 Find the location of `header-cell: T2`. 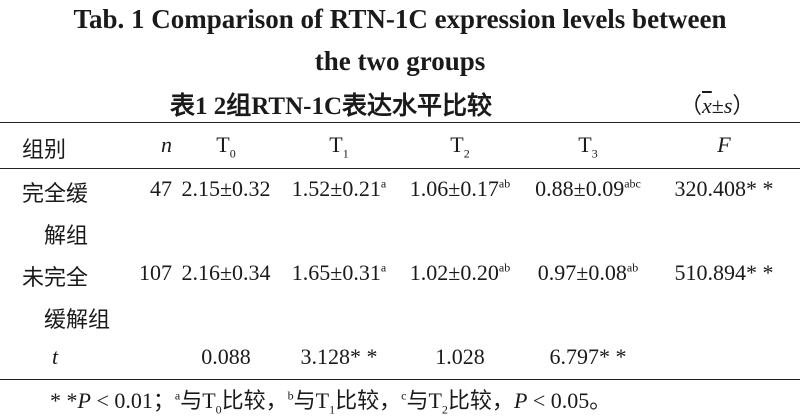

header-cell: T2 is located at coordinates (460, 146).